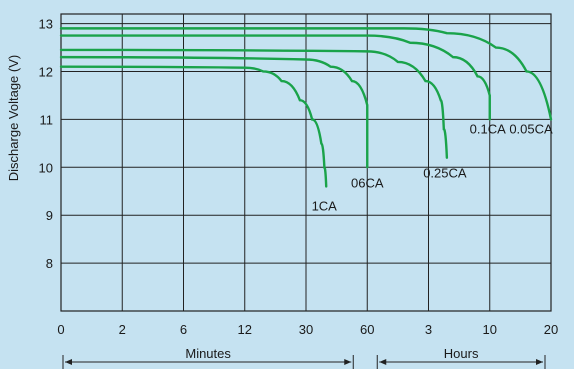  Describe the element at coordinates (531, 128) in the screenshot. I see `series-label: 0.05CA` at that location.